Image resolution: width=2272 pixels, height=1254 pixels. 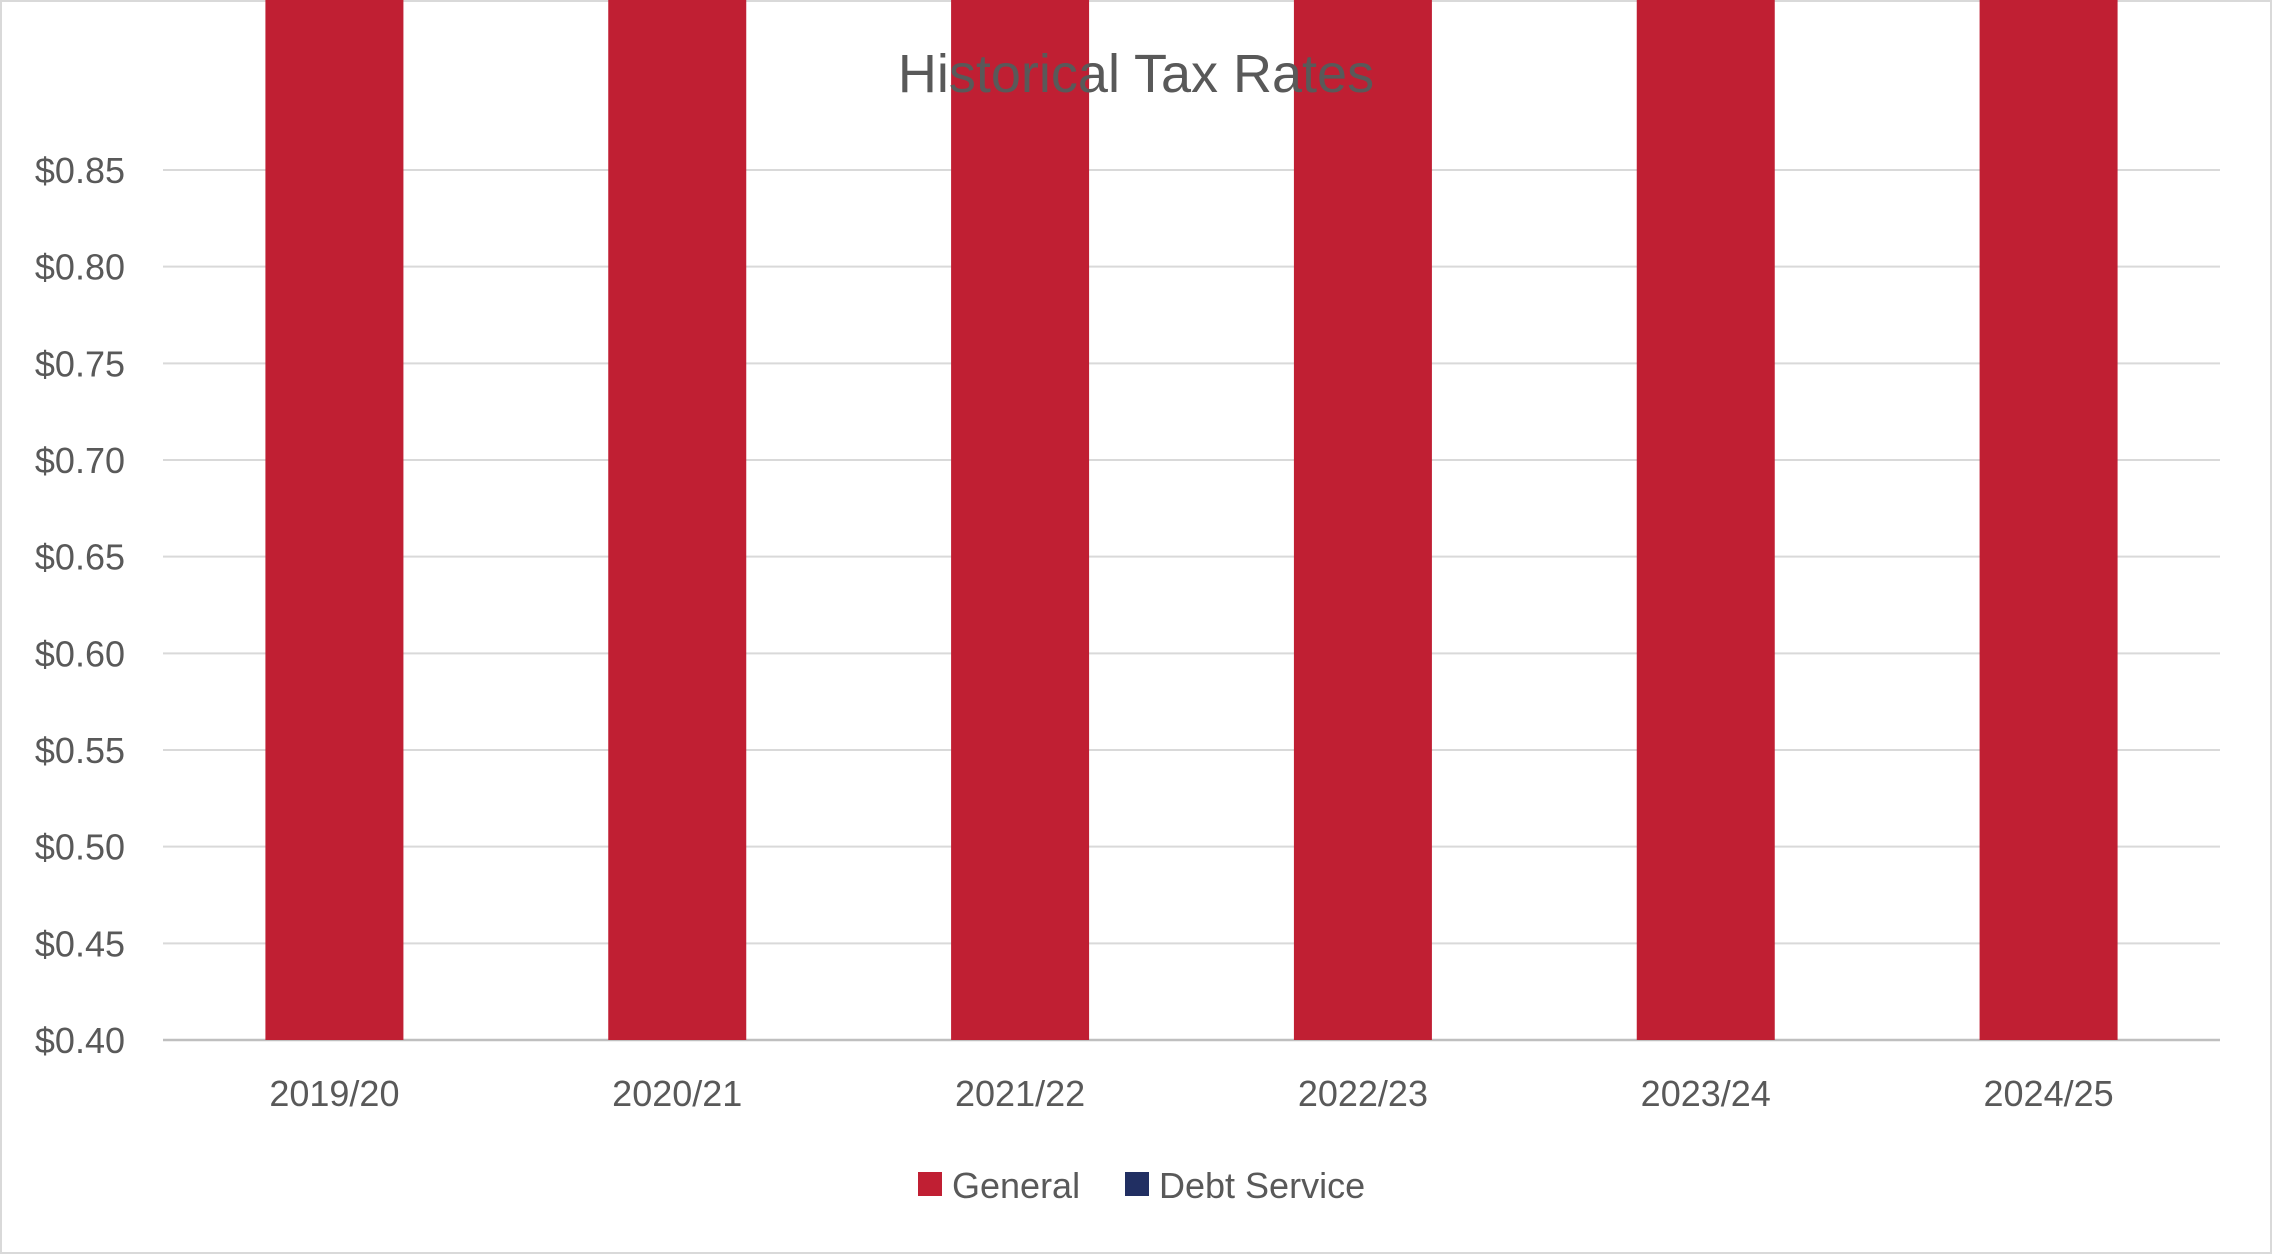 I want to click on x-tick-label: 2020/21, so click(x=677, y=1093).